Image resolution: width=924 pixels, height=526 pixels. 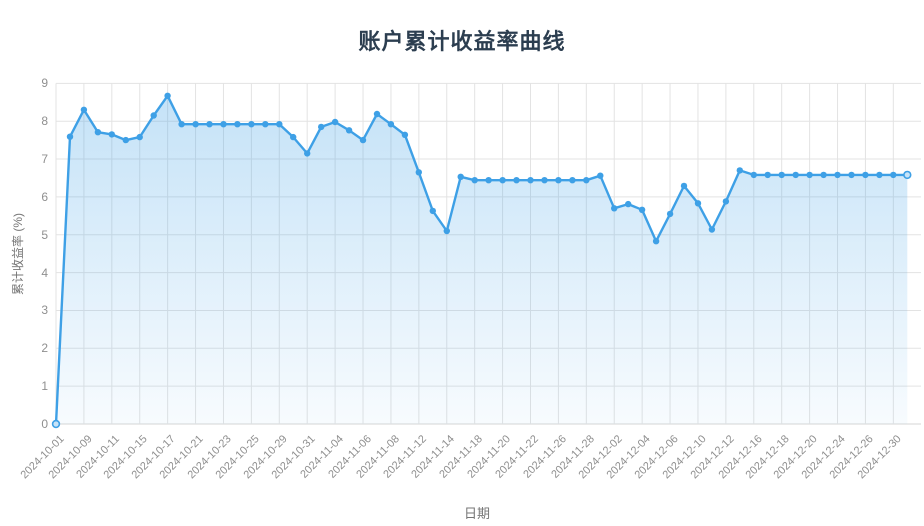 I want to click on y-tick-label: 8, so click(x=44, y=121).